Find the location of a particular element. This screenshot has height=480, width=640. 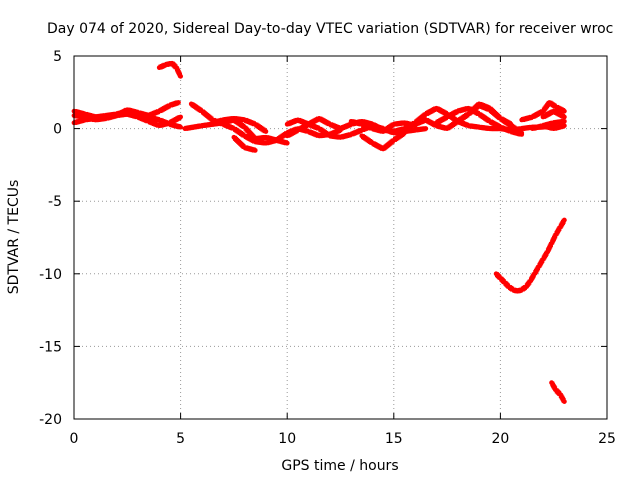

series-sat-q is located at coordinates (543, 111).